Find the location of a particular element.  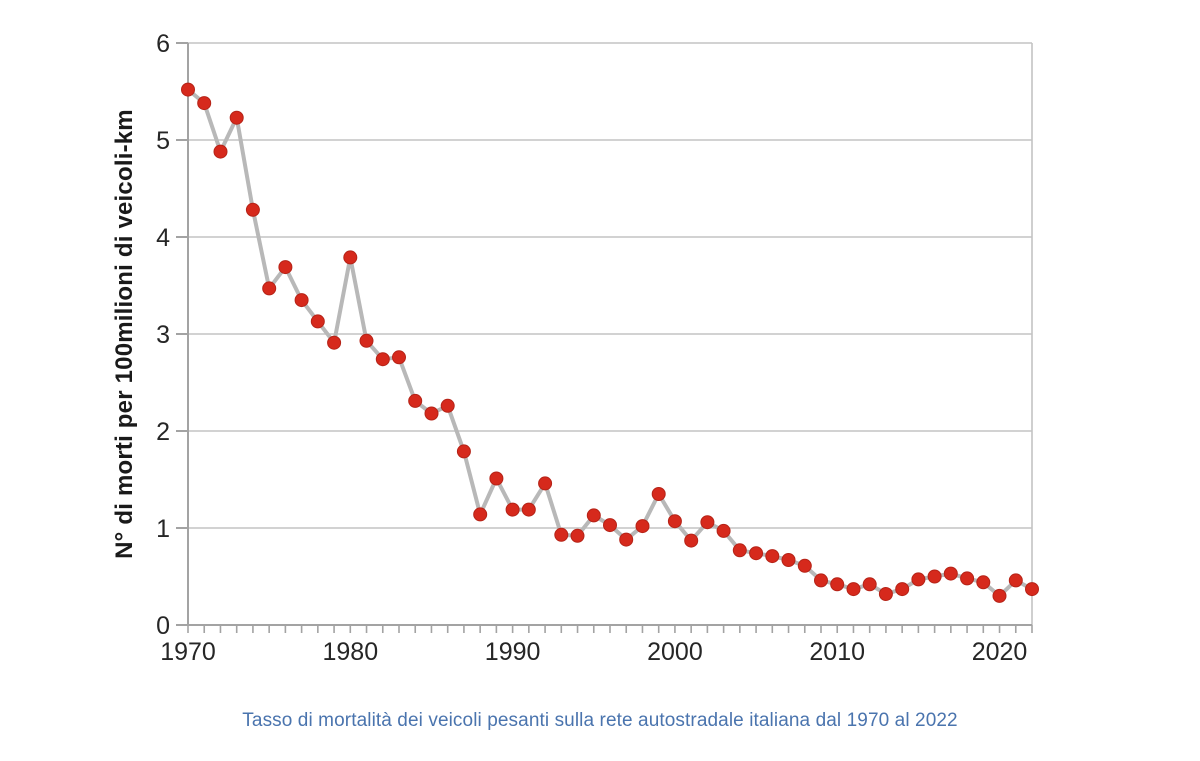

x-tick-label: 1980 is located at coordinates (350, 652).